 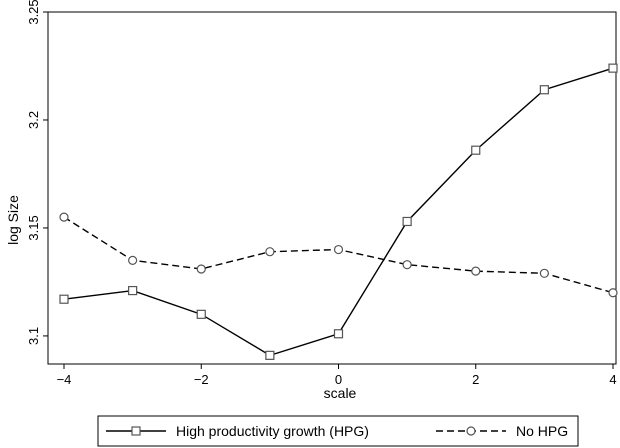 I want to click on y-tick-label: 3.25, so click(x=33, y=12).